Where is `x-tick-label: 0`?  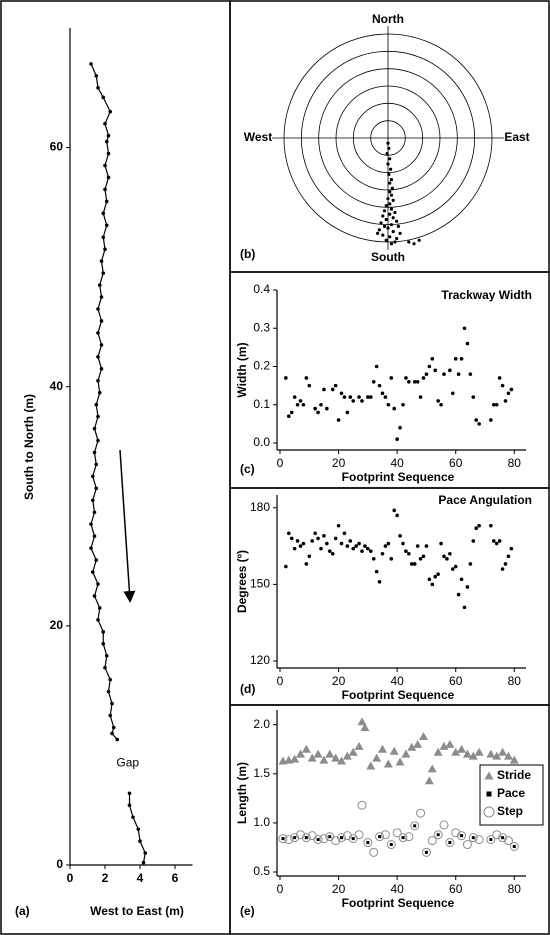
x-tick-label: 0 is located at coordinates (280, 463).